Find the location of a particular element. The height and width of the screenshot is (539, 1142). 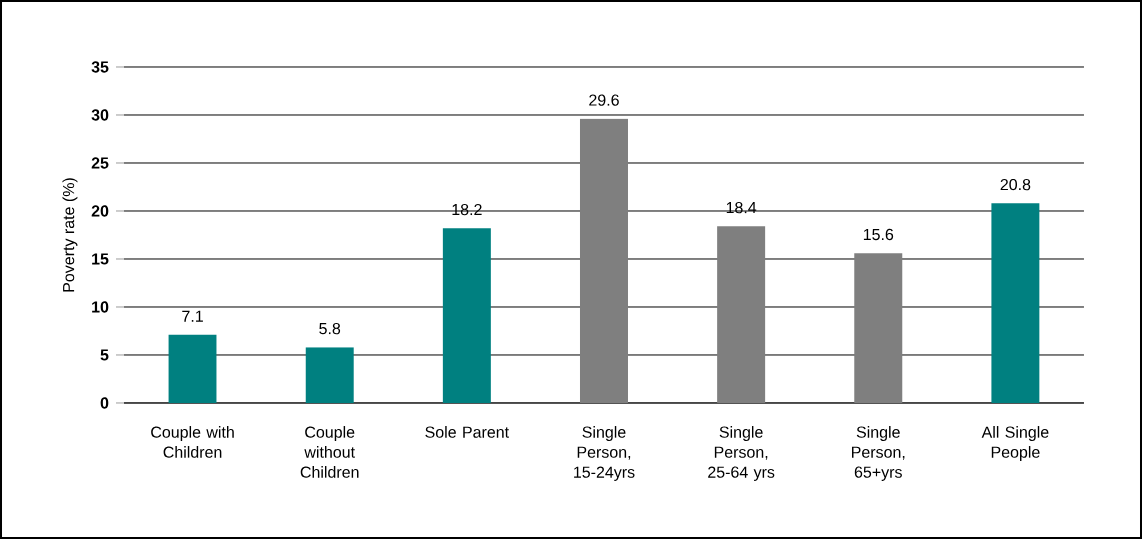

data-label: 29.6 is located at coordinates (604, 100).